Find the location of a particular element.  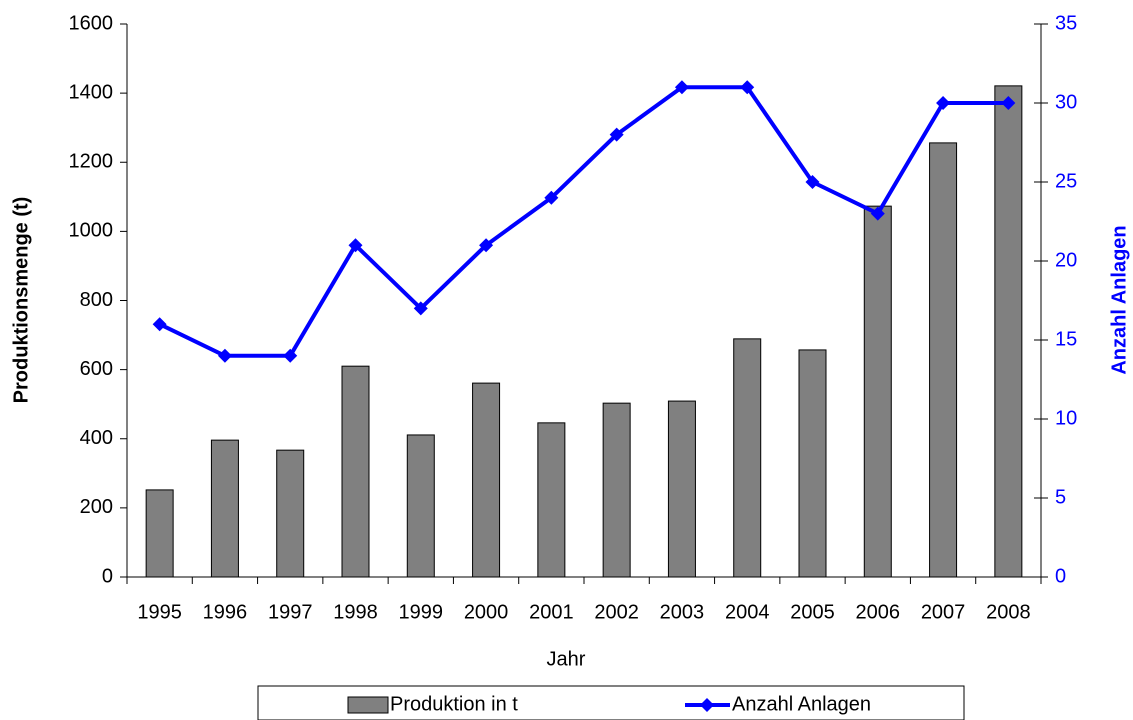

legend-swatch is located at coordinates (368, 705).